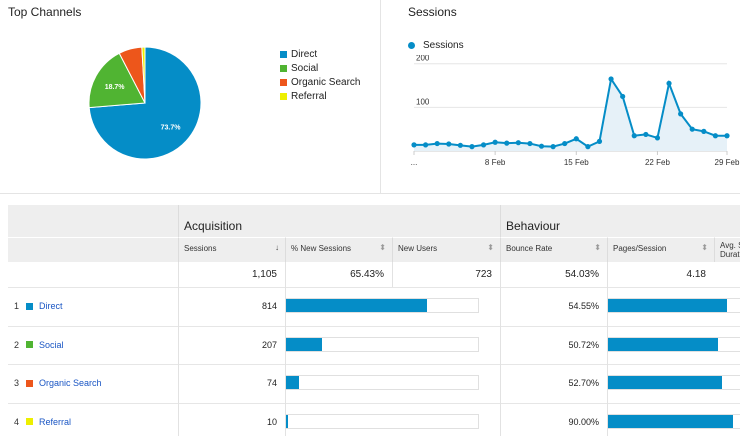  What do you see at coordinates (93, 249) in the screenshot?
I see `col-header-channel` at bounding box center [93, 249].